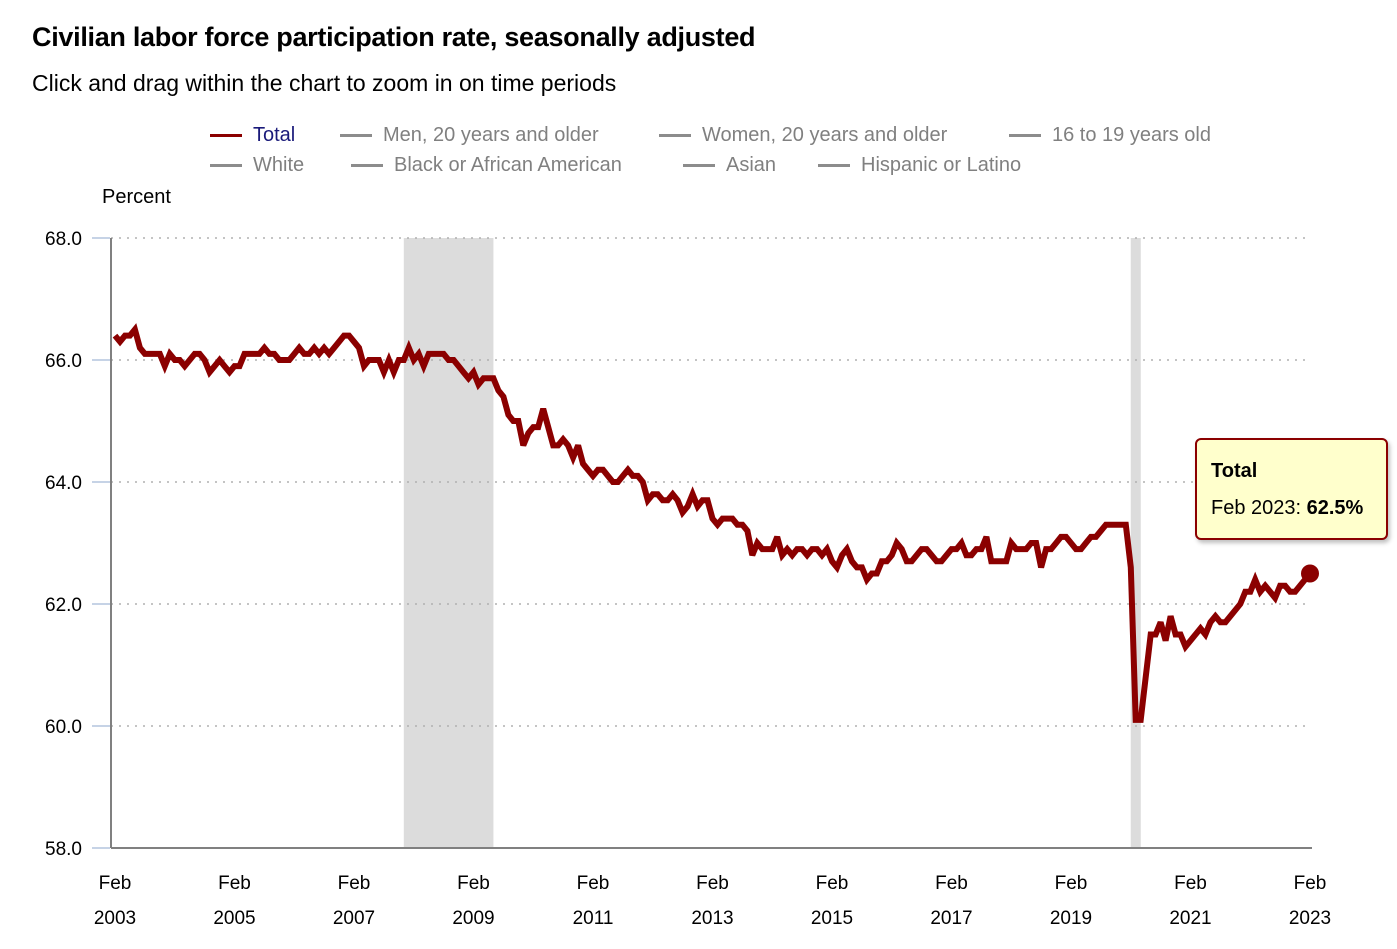 The image size is (1397, 949). I want to click on tooltip-series: Total, so click(1234, 471).